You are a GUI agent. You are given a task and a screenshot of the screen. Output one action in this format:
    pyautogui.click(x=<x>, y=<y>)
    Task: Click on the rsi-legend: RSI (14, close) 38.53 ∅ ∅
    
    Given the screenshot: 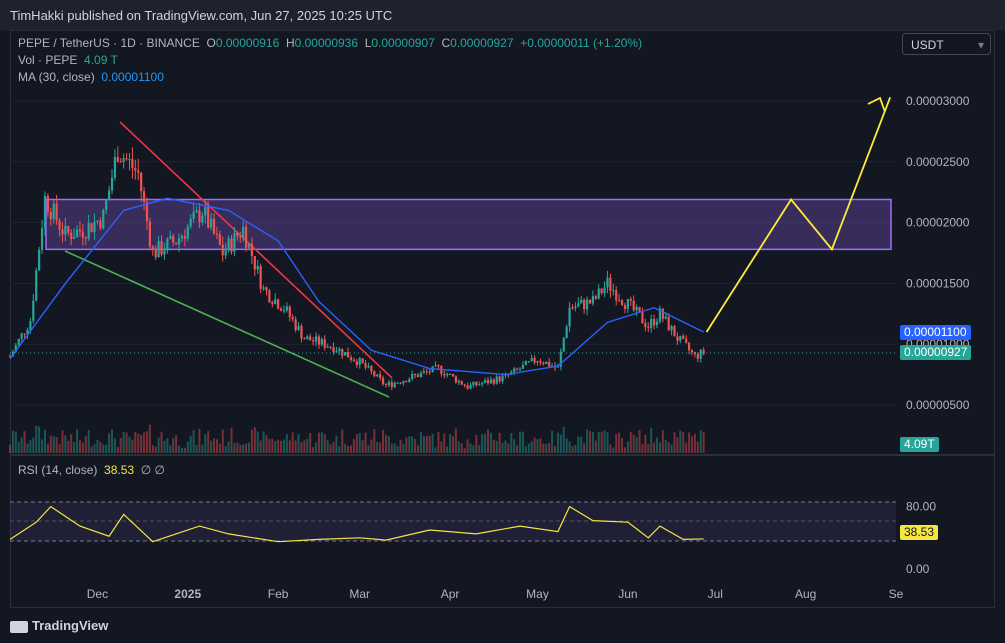 What is the action you would take?
    pyautogui.click(x=91, y=470)
    